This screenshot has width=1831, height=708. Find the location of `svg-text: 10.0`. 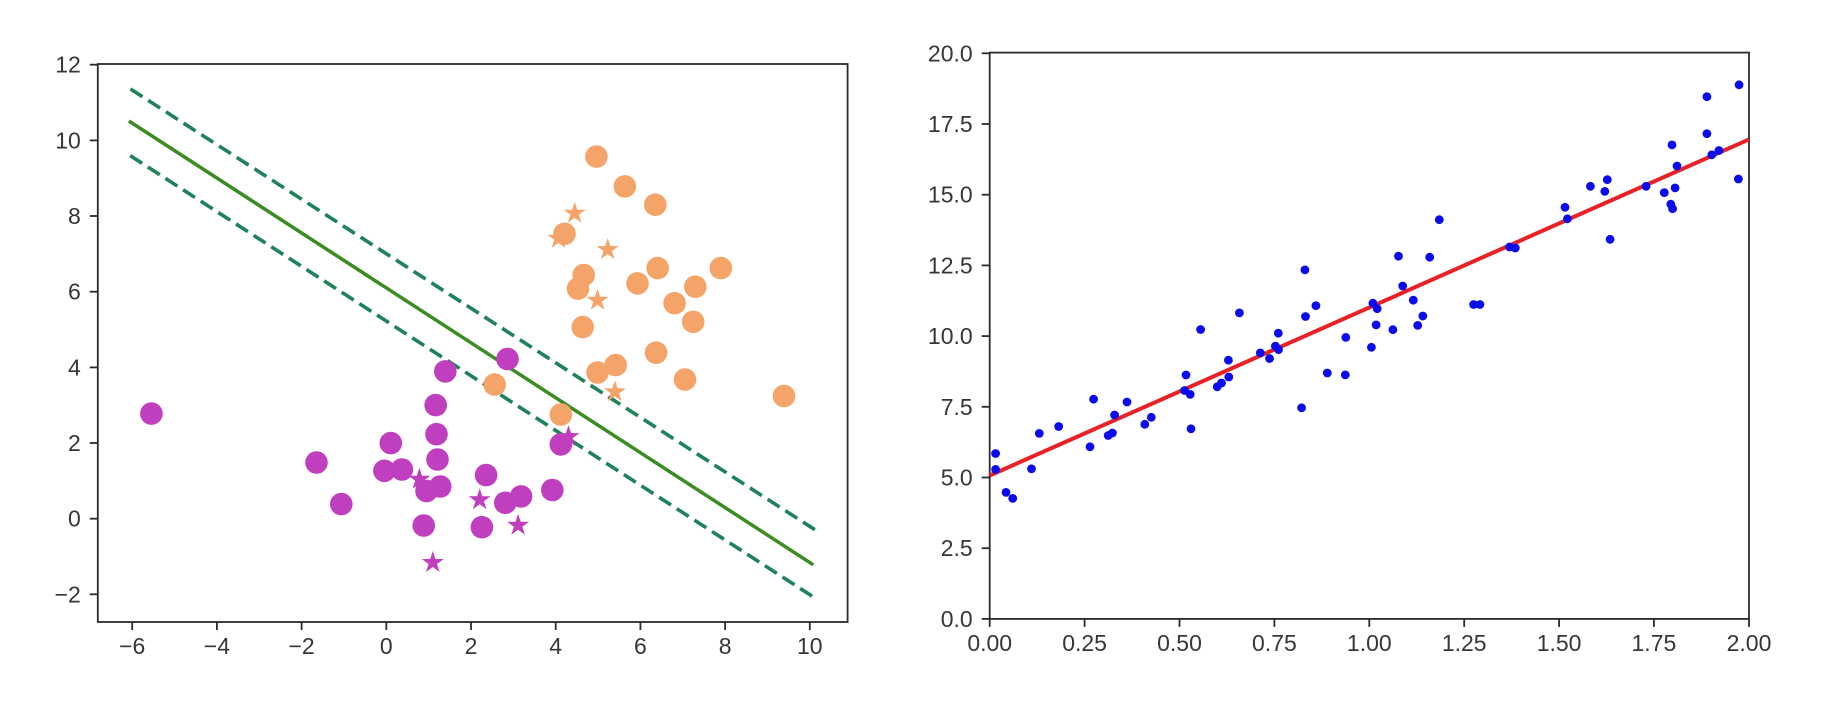

svg-text: 10.0 is located at coordinates (950, 336).